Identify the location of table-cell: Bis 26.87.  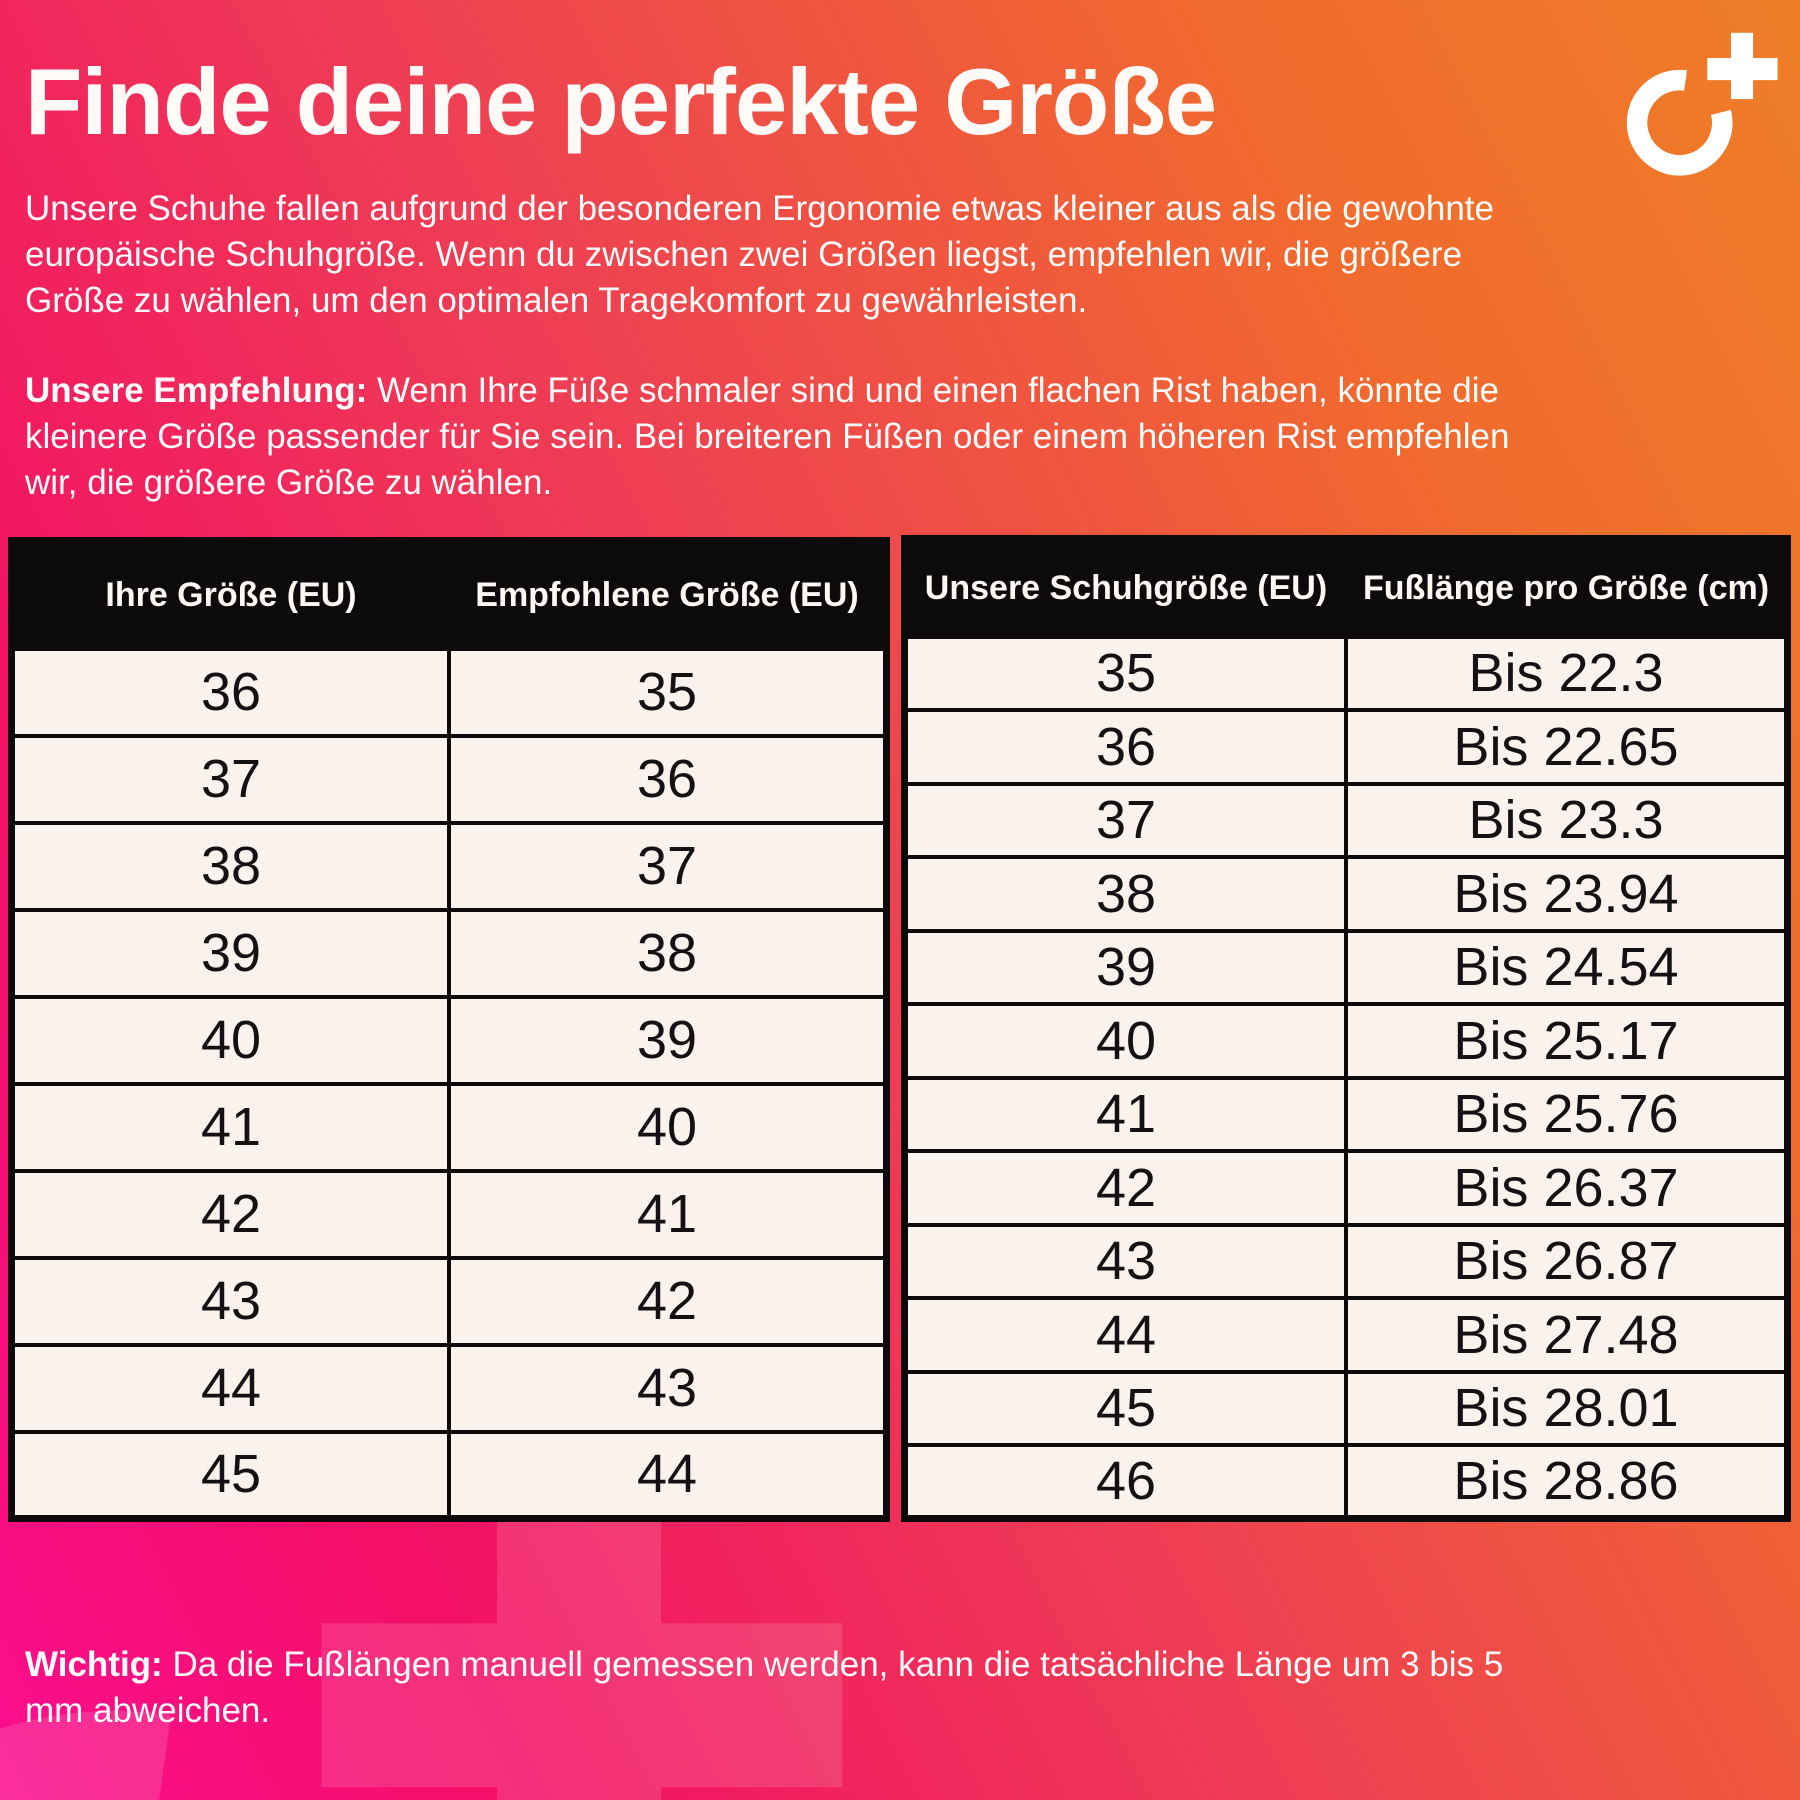
(1567, 1261).